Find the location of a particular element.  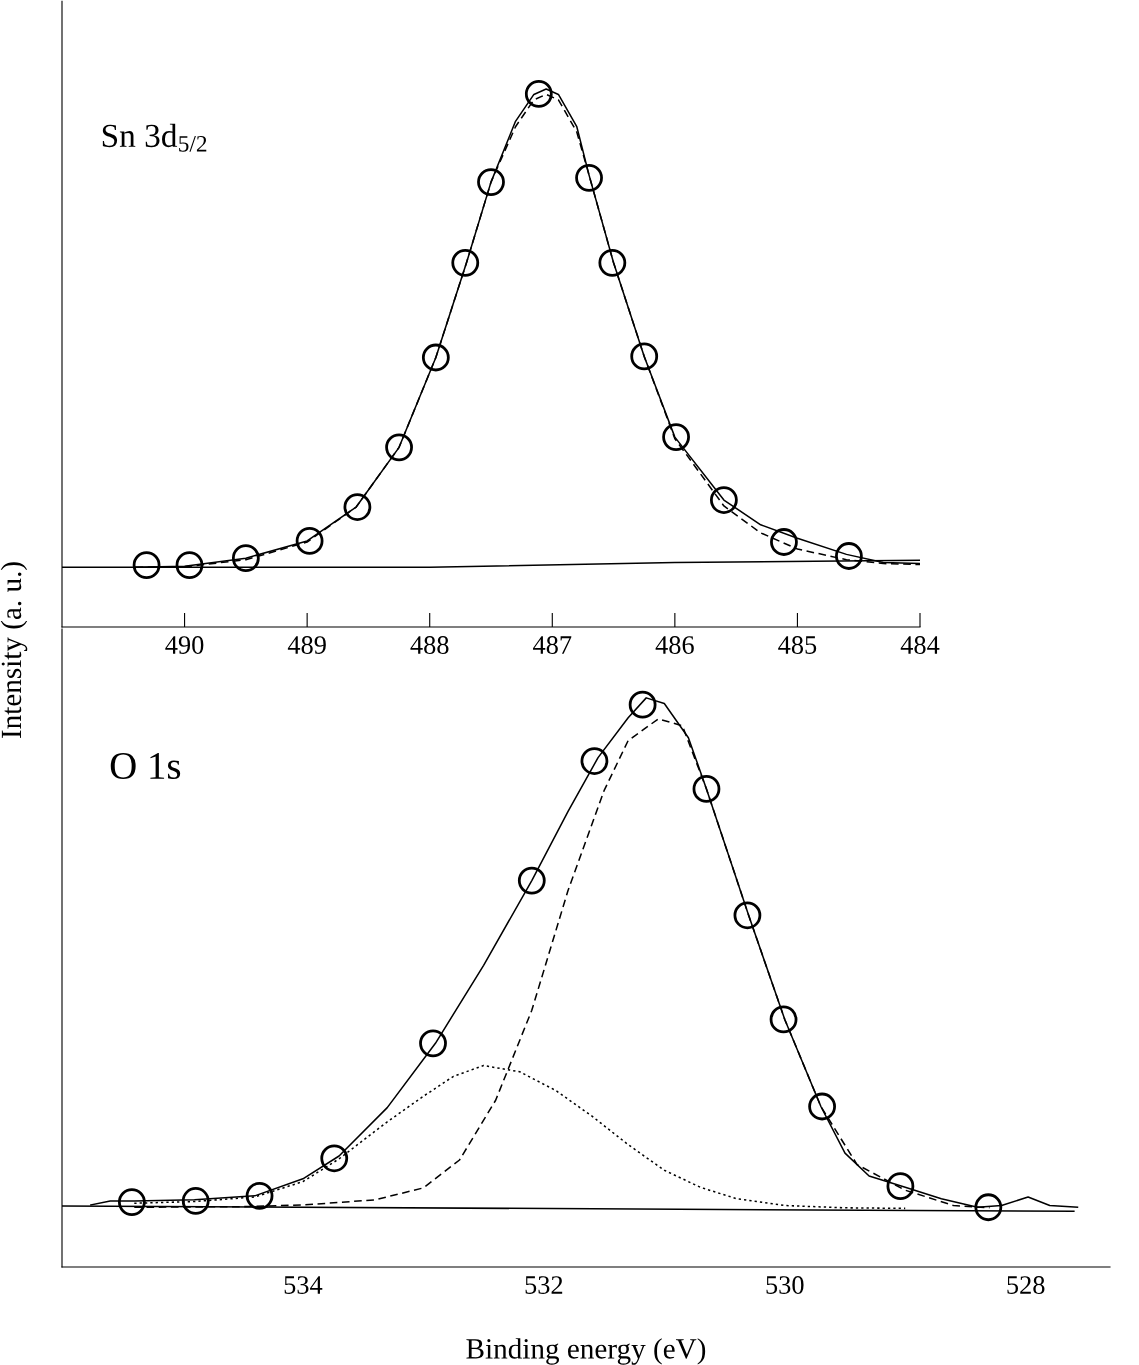

x-tick-label: 489 is located at coordinates (306, 645).